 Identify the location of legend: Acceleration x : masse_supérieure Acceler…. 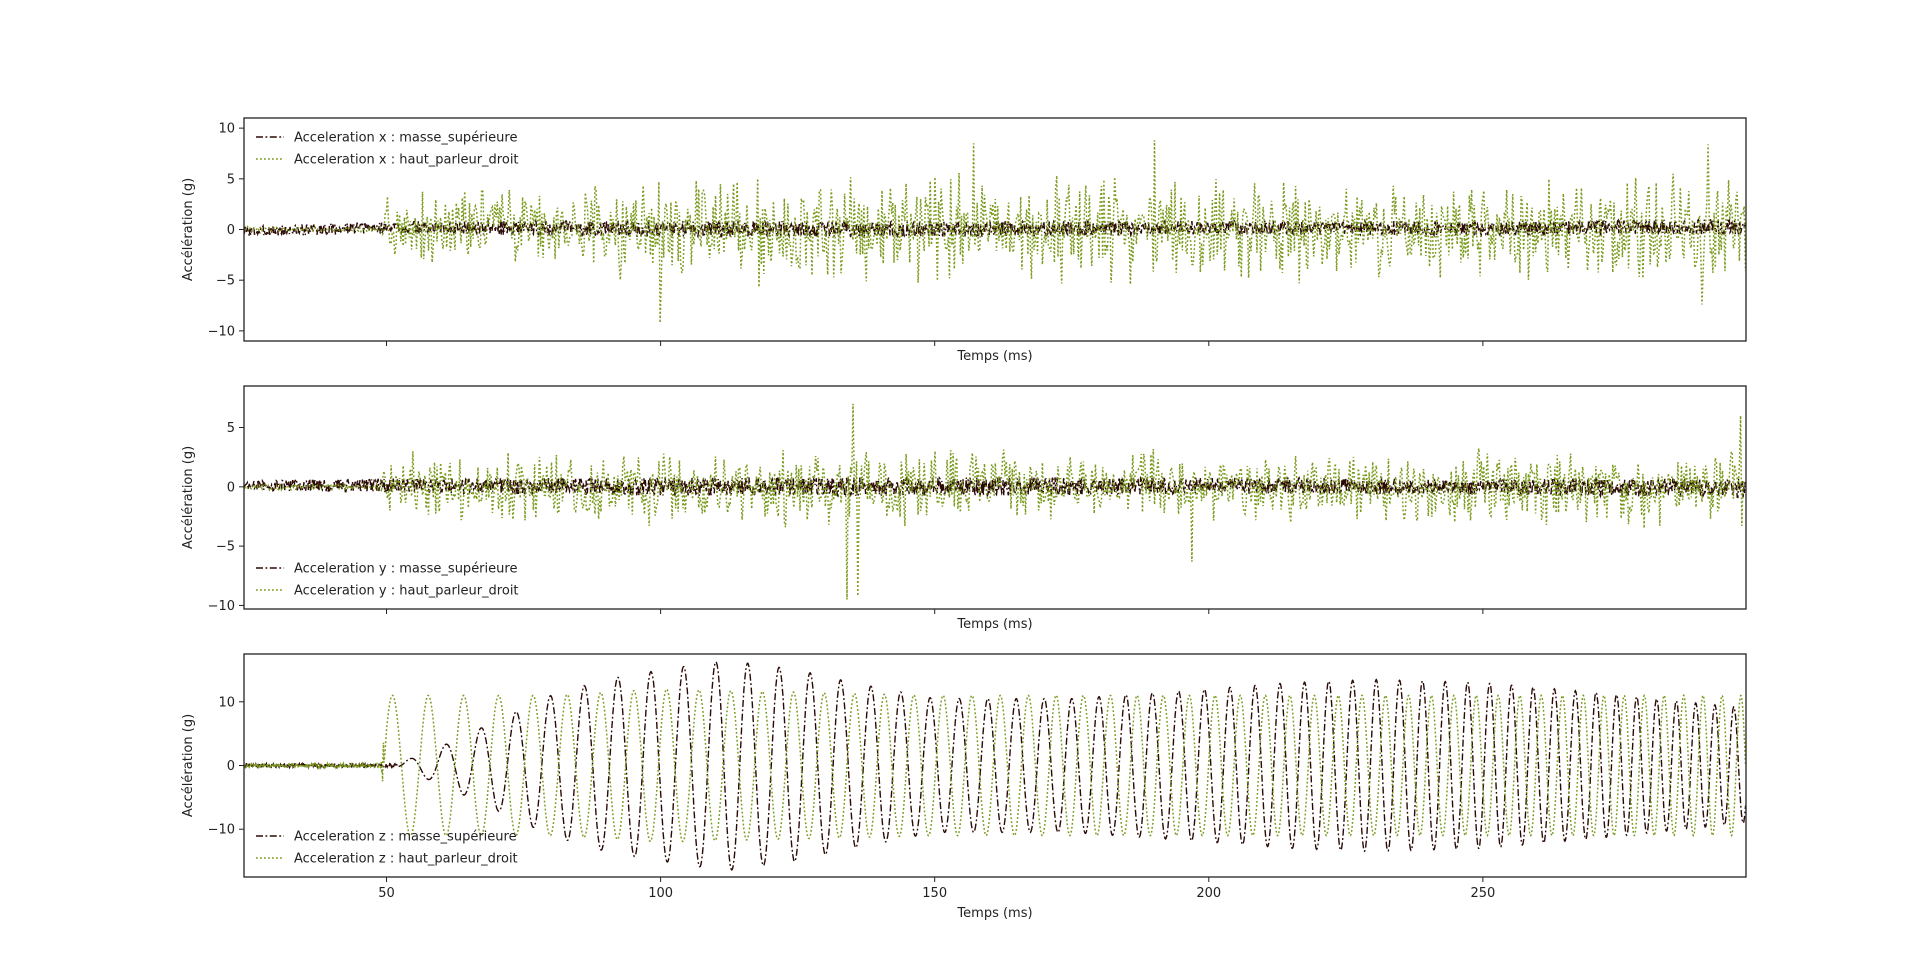
(387, 149).